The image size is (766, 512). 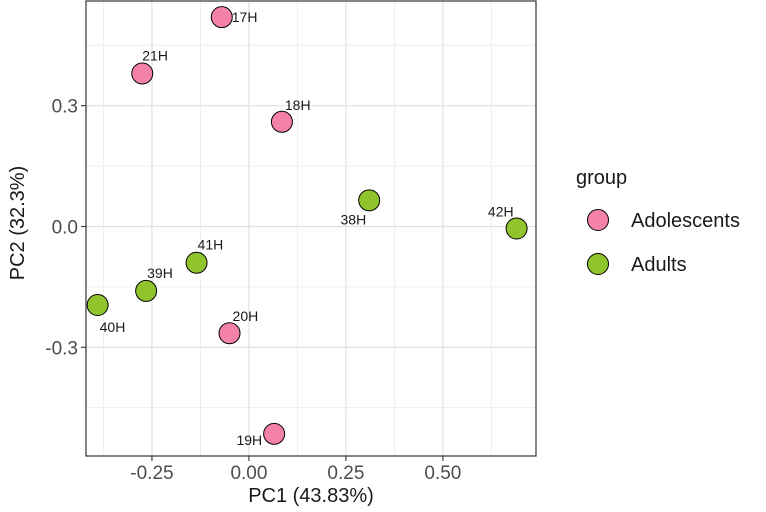 What do you see at coordinates (211, 245) in the screenshot?
I see `point-label-41h: 41H` at bounding box center [211, 245].